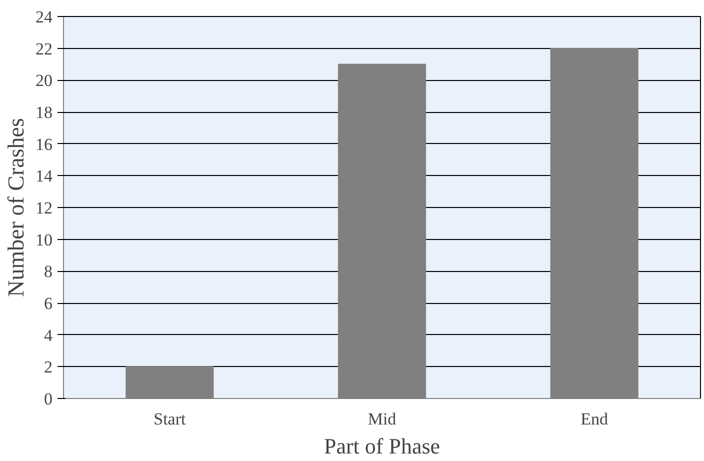 Image resolution: width=704 pixels, height=461 pixels. I want to click on y-tick-label: 22, so click(44, 48).